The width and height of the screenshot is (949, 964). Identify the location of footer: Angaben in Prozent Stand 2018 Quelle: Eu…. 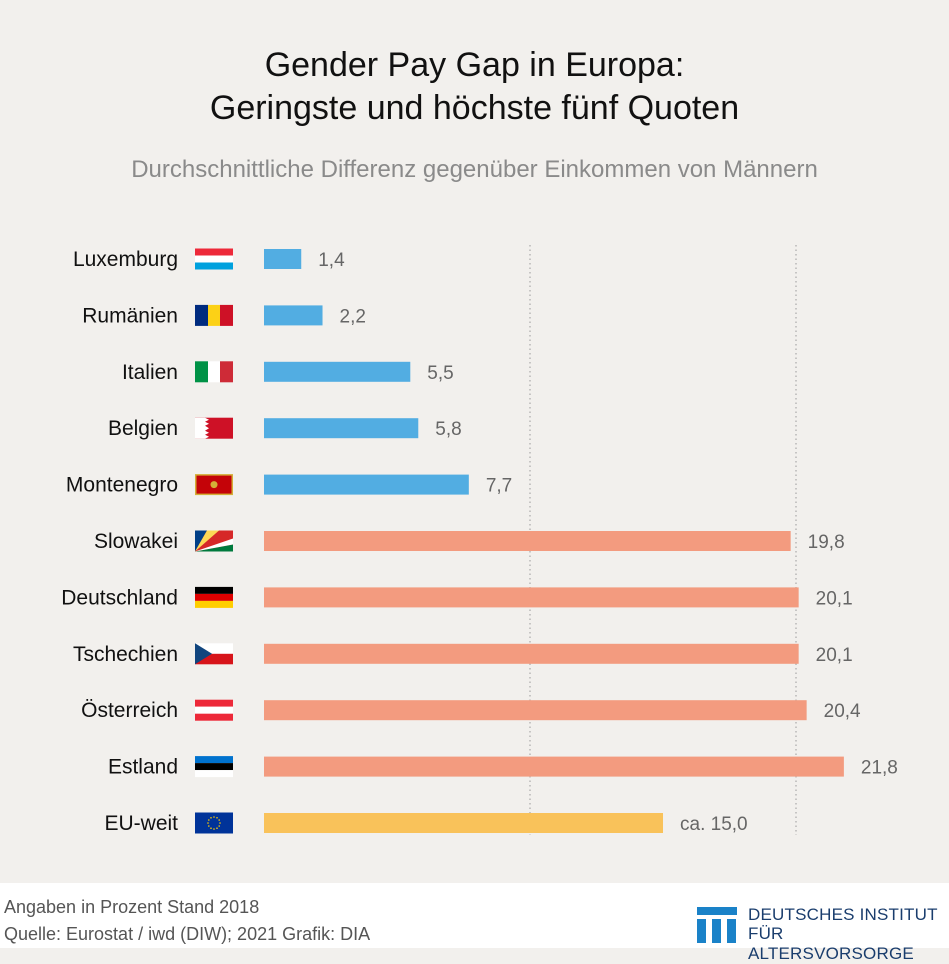
(474, 923).